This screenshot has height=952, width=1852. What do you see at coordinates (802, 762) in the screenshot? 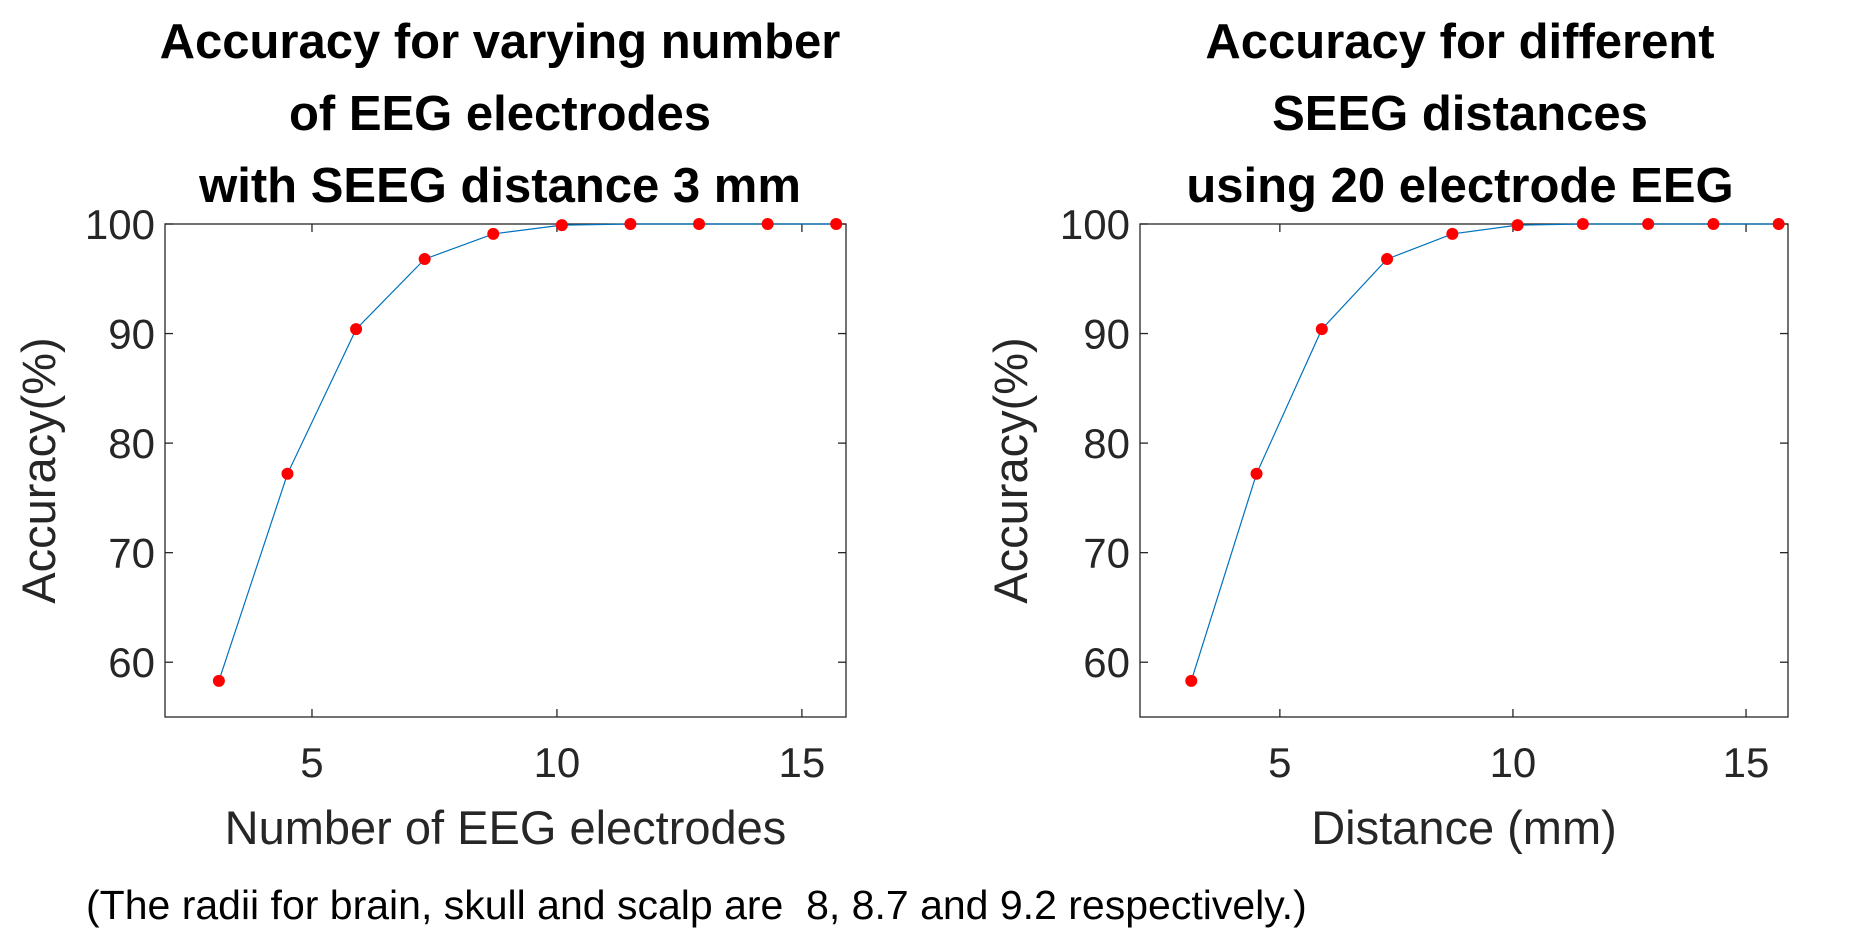
I see `chart1-xtick-label: 15` at bounding box center [802, 762].